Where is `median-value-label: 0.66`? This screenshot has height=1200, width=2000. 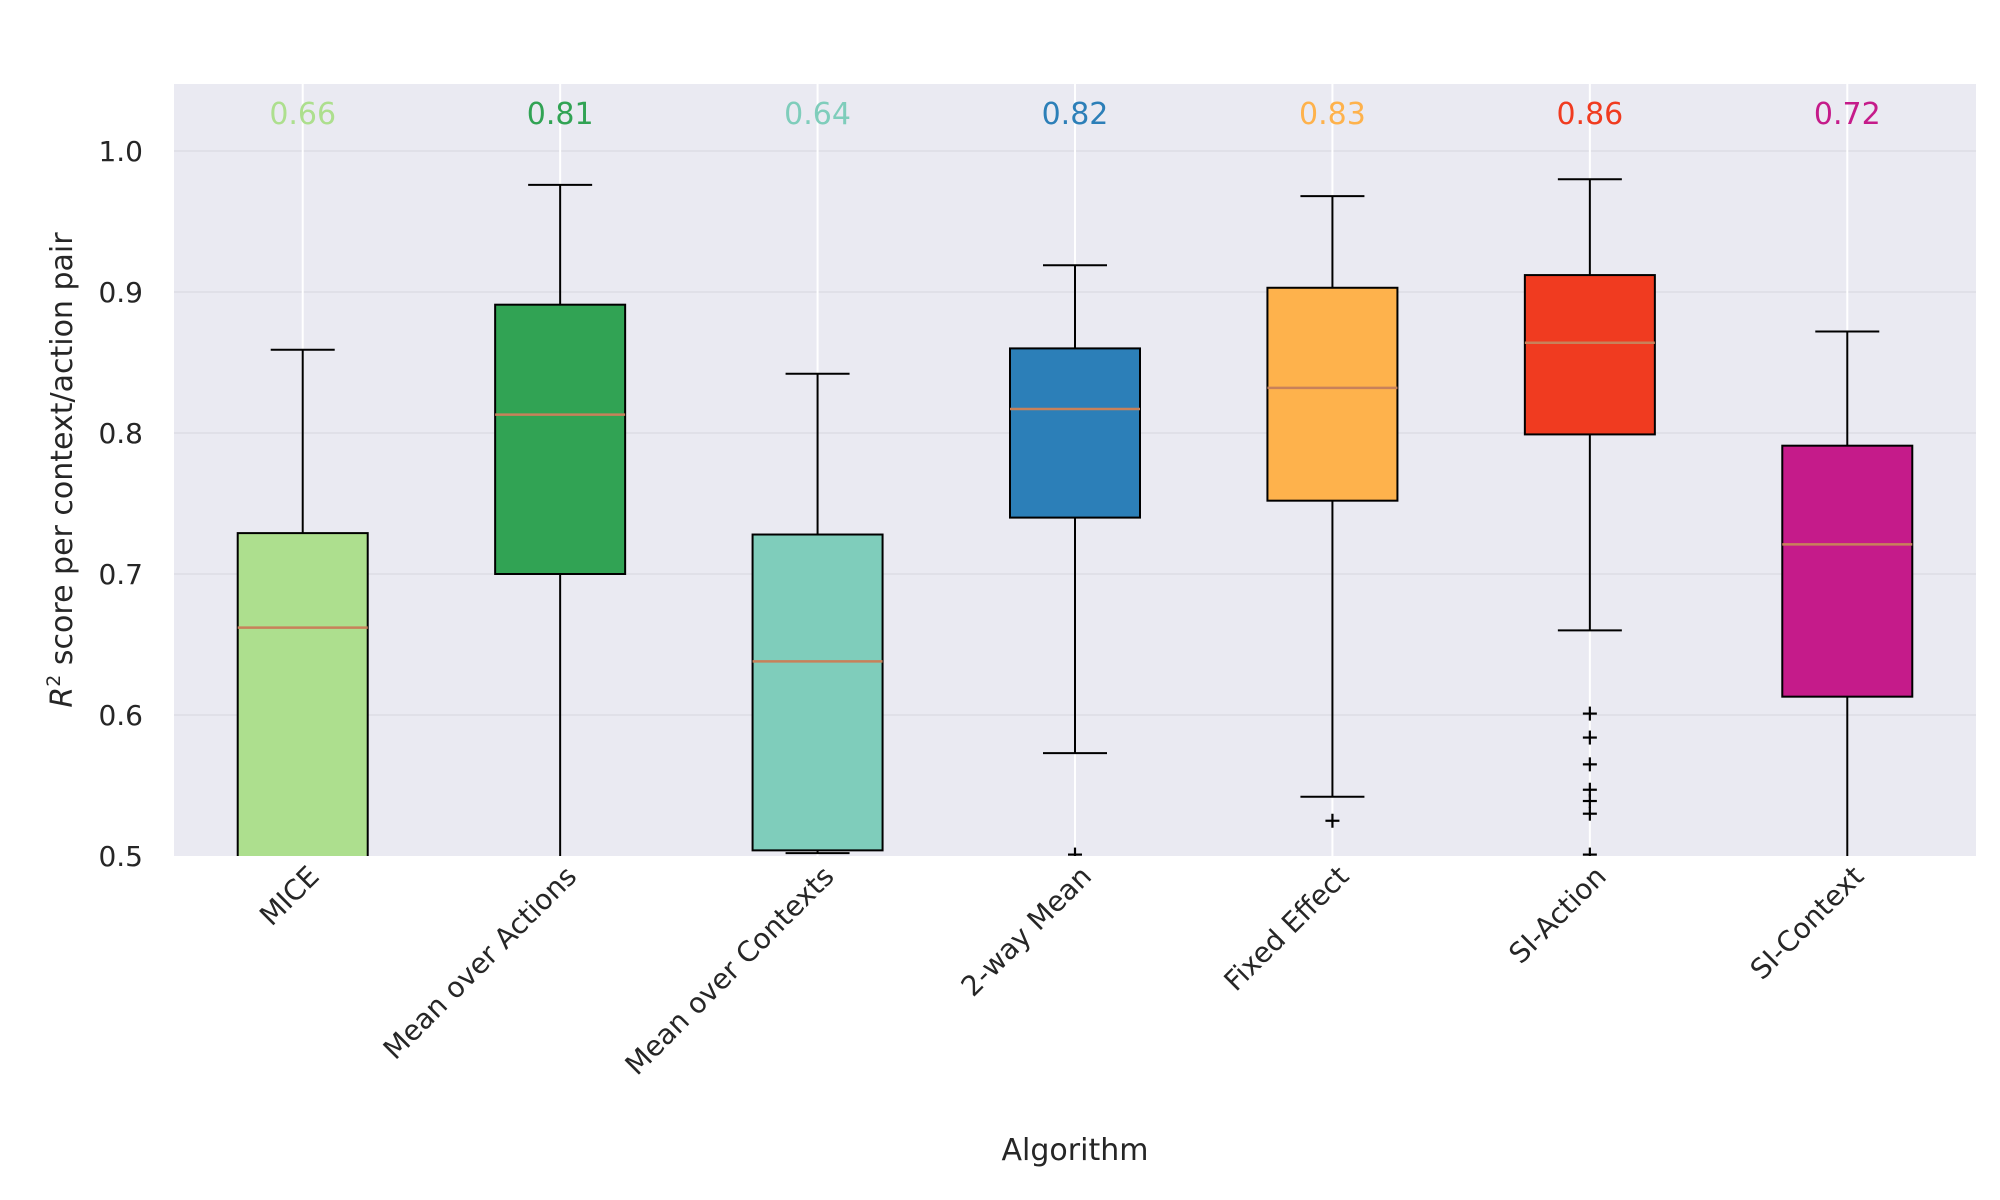 median-value-label: 0.66 is located at coordinates (302, 114).